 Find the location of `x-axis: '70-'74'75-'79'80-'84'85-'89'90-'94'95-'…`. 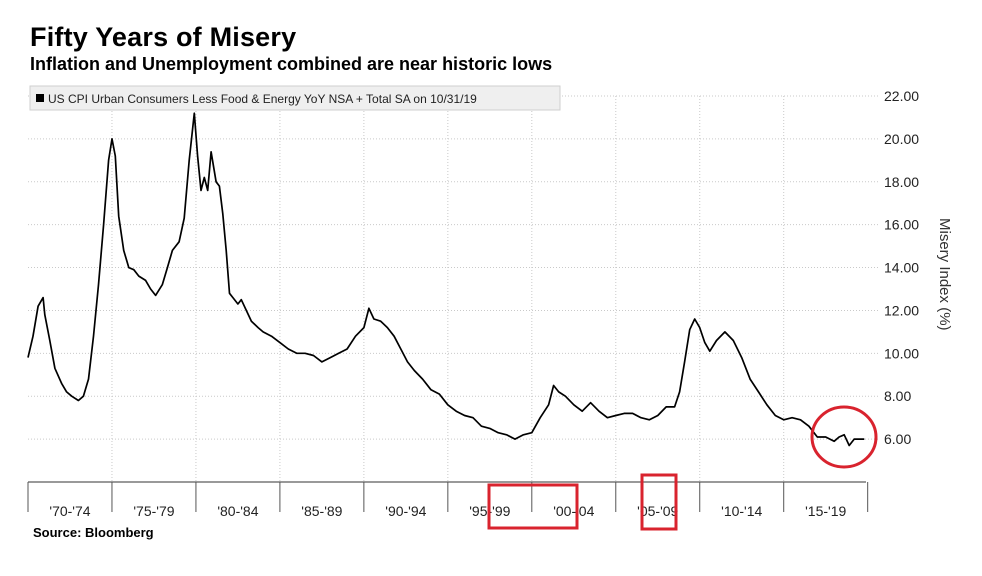

x-axis: '70-'74'75-'79'80-'84'85-'89'90-'94'95-'… is located at coordinates (448, 500).